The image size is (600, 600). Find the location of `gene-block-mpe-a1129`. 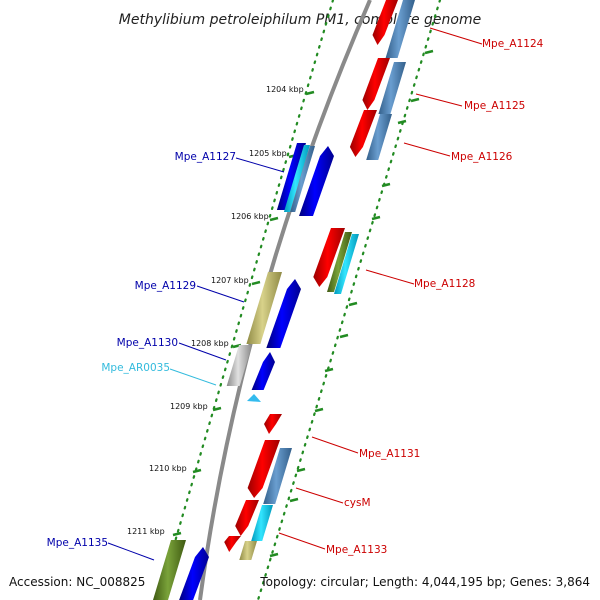

gene-block-mpe-a1129 is located at coordinates (283, 313).